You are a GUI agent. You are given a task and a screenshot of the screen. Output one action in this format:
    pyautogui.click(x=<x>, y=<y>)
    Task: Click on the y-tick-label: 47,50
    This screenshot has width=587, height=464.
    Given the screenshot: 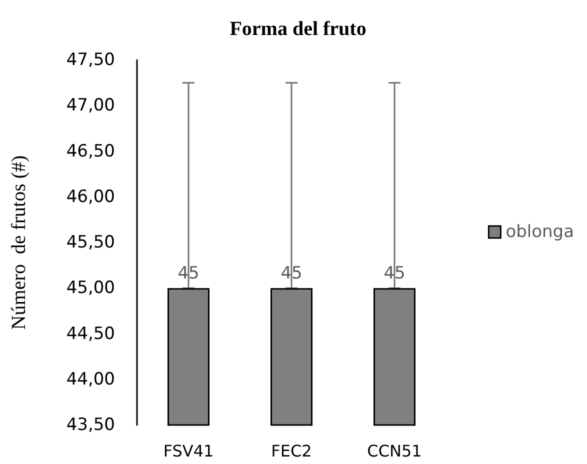 What is the action you would take?
    pyautogui.click(x=90, y=60)
    